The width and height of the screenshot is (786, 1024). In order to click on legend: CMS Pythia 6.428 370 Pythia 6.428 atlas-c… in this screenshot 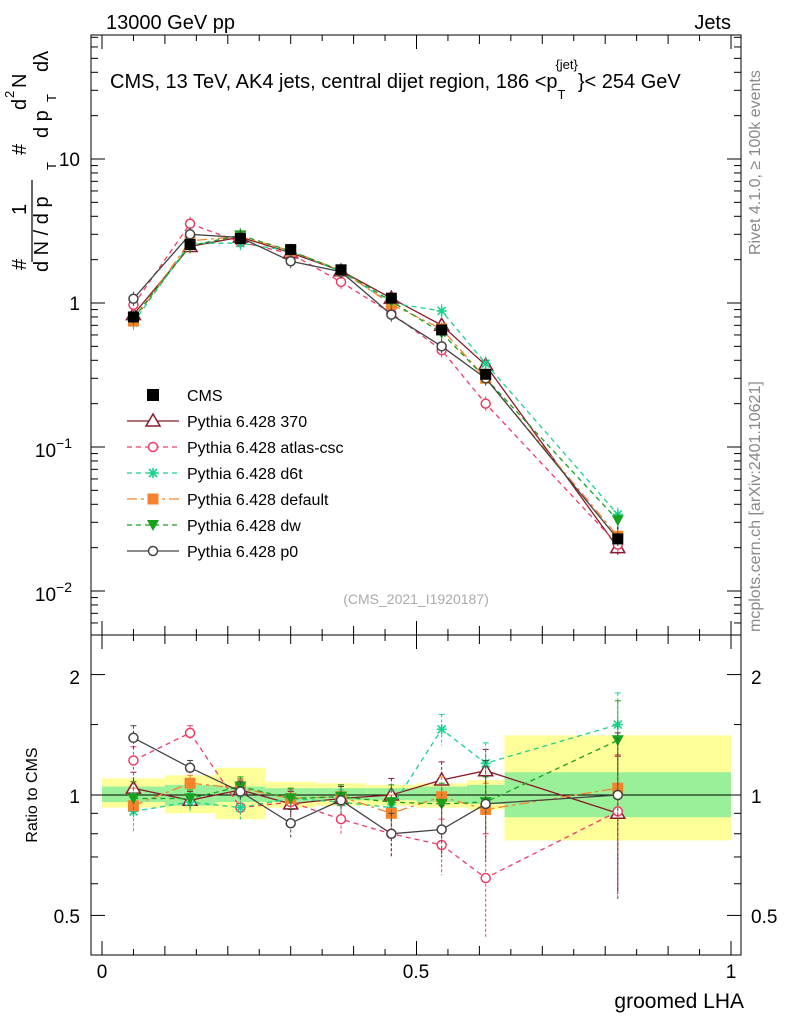, I will do `click(235, 474)`.